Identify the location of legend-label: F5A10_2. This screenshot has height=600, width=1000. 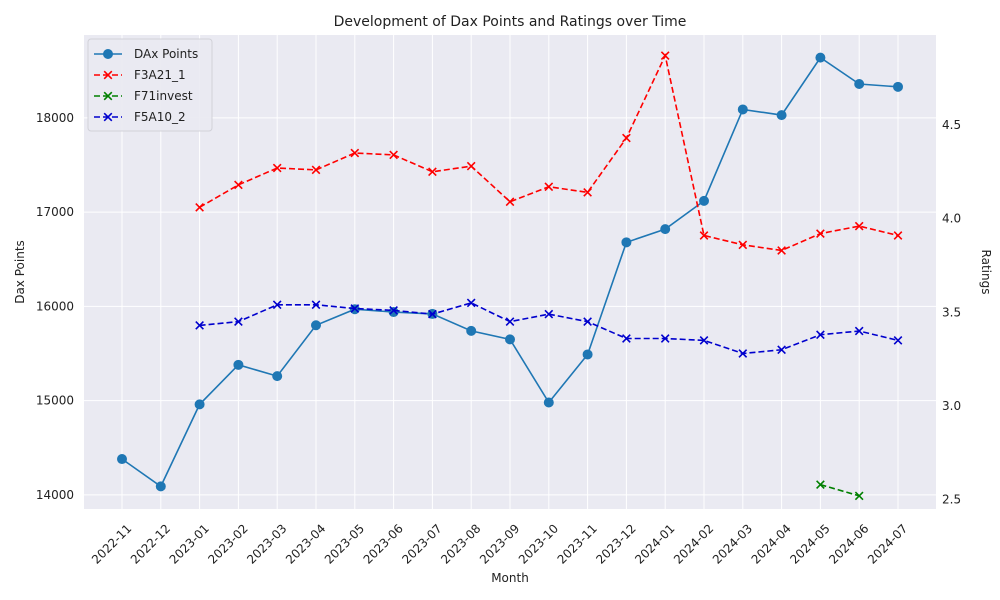
(160, 117).